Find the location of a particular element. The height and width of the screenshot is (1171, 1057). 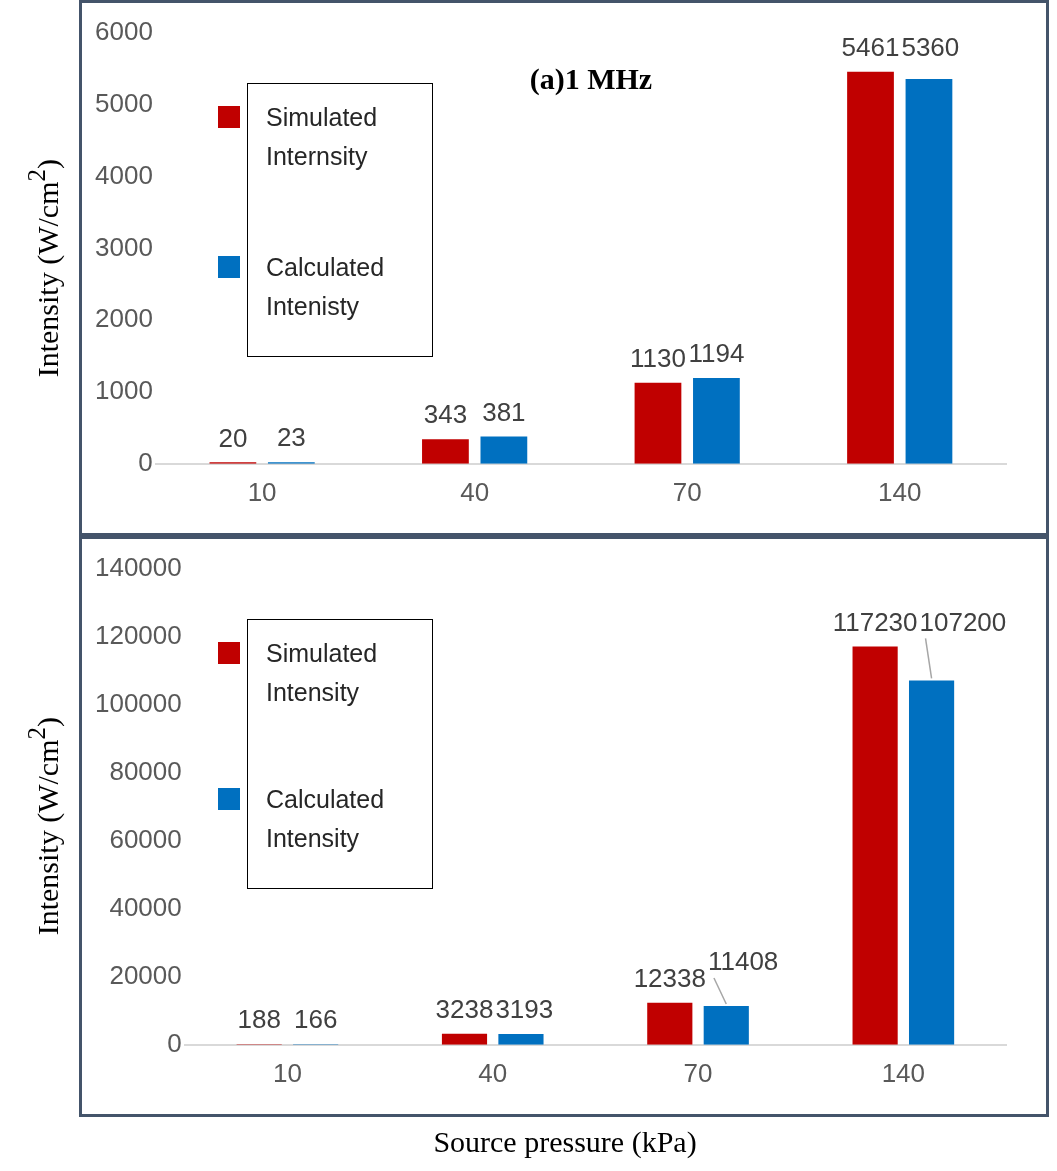

y-tick-label: 60000 is located at coordinates (145, 839).